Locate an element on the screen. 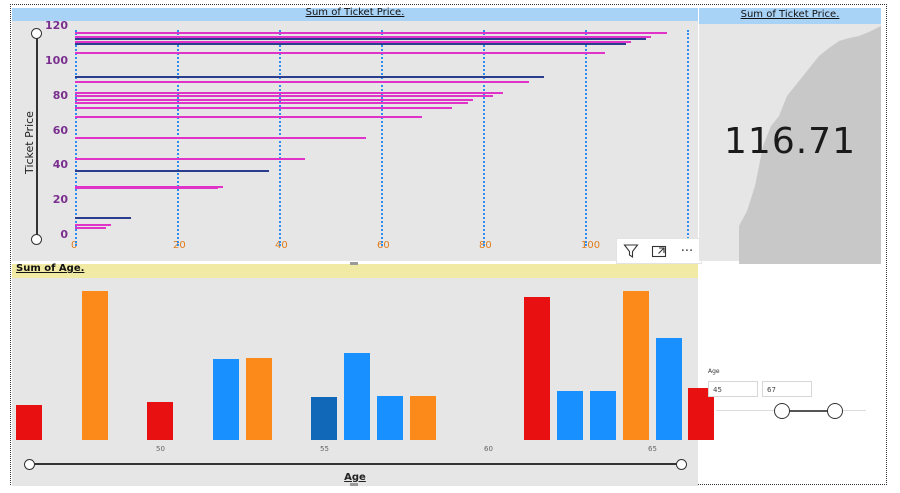  x-tick-label: 80 is located at coordinates (485, 245).